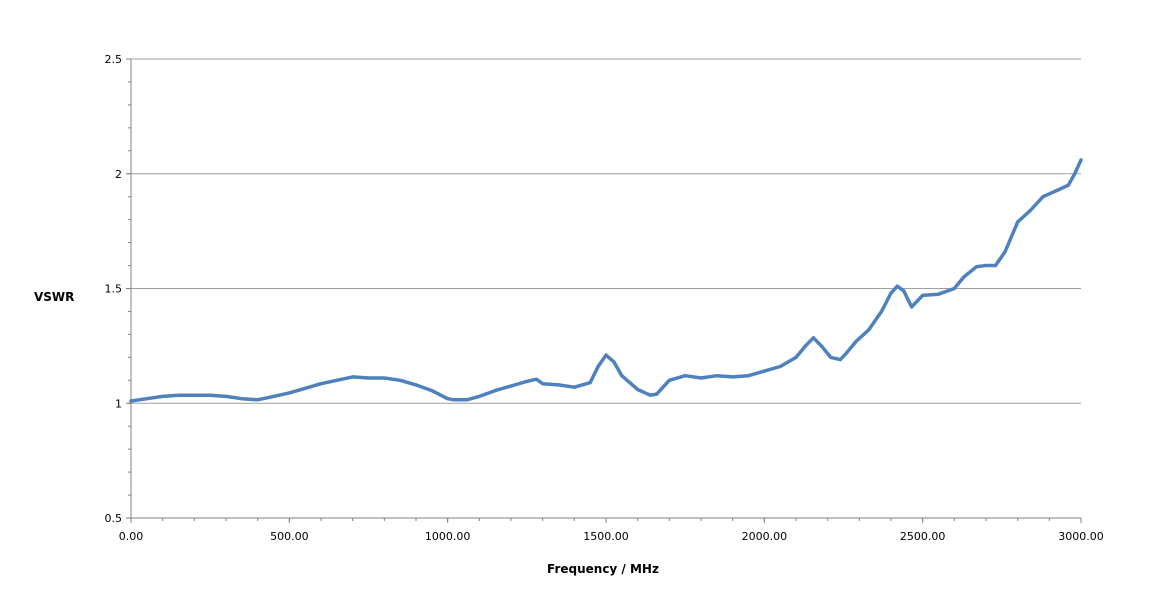 The height and width of the screenshot is (609, 1152). Describe the element at coordinates (114, 518) in the screenshot. I see `y-tick-label: 0.5` at that location.